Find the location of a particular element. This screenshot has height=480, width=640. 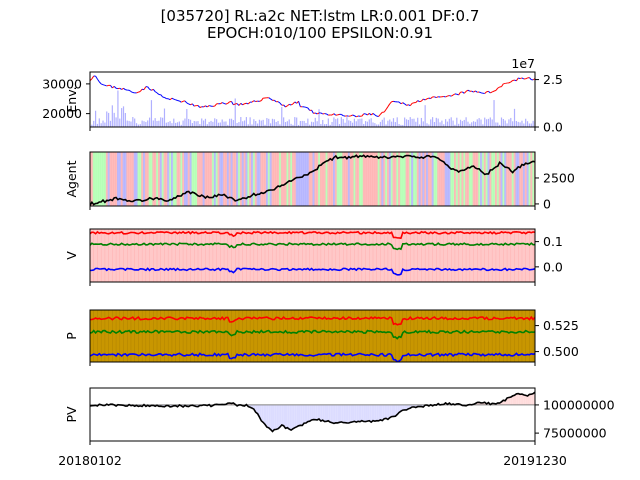

p-blue-line is located at coordinates (312, 357).